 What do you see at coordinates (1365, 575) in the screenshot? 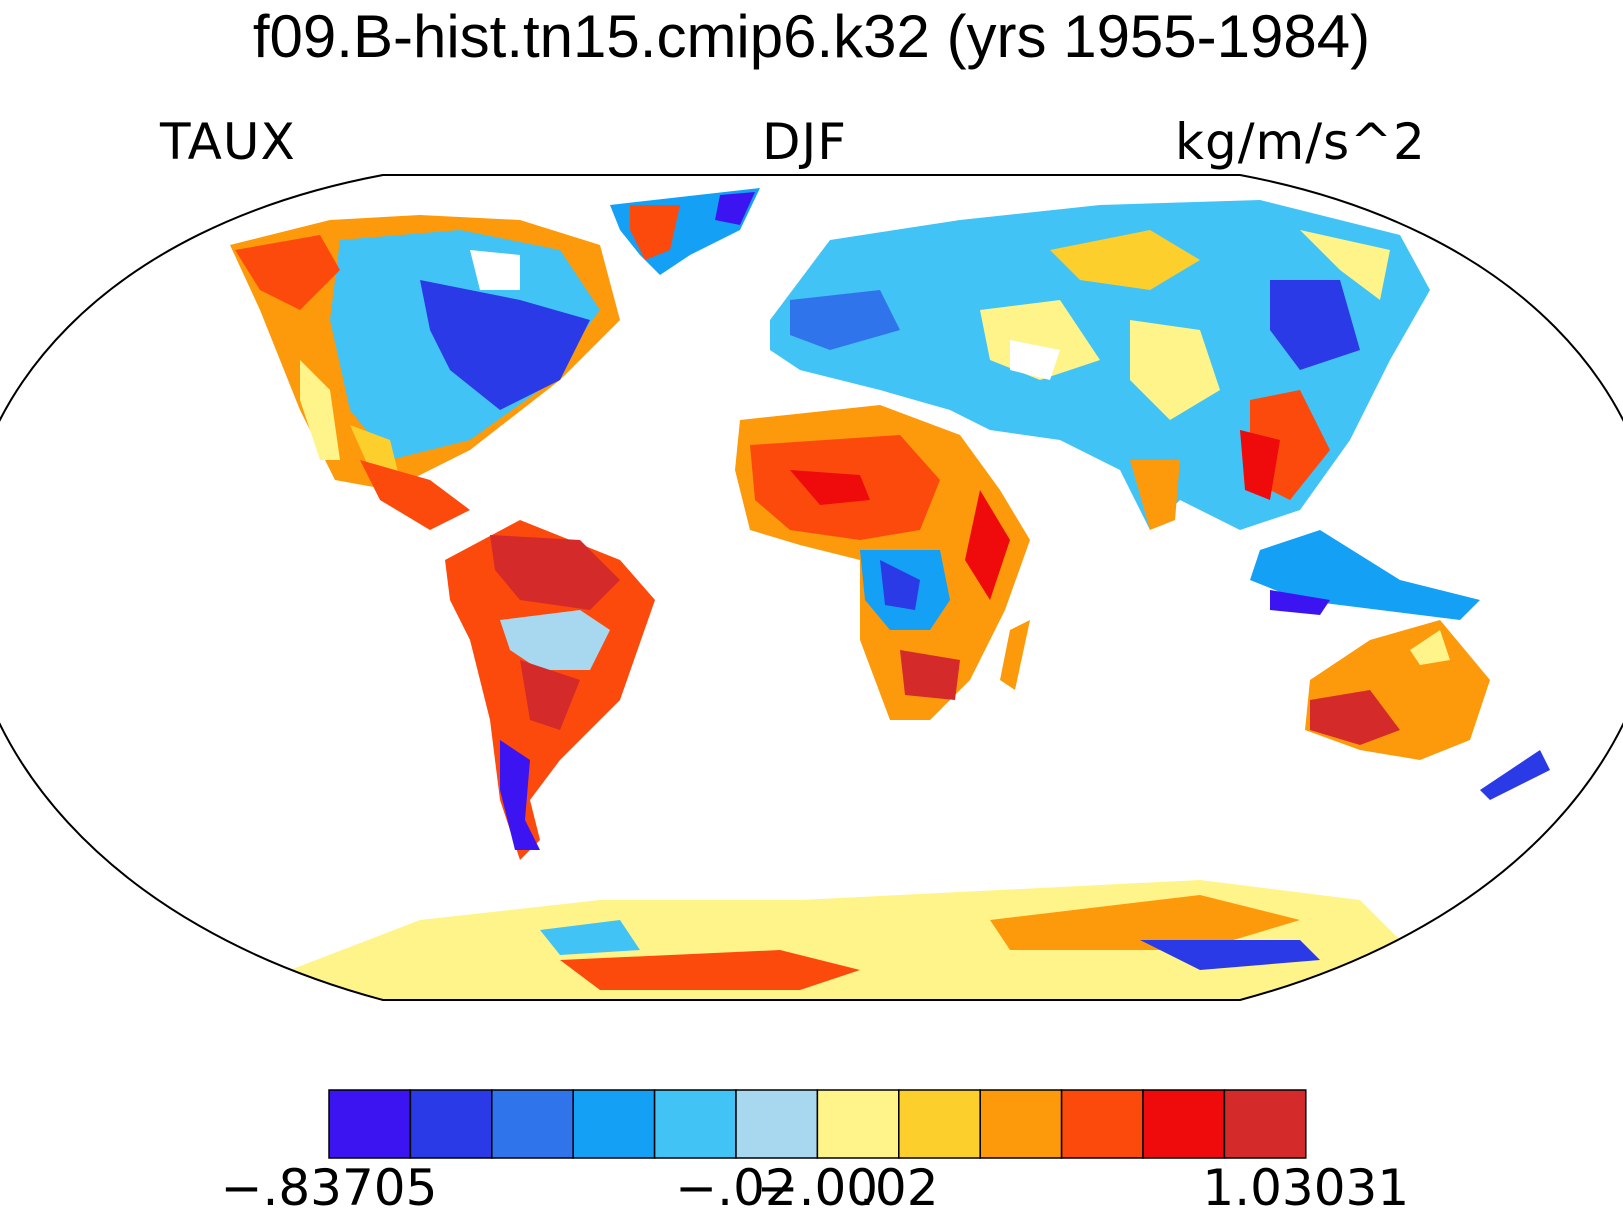
I see `maritime-continent` at bounding box center [1365, 575].